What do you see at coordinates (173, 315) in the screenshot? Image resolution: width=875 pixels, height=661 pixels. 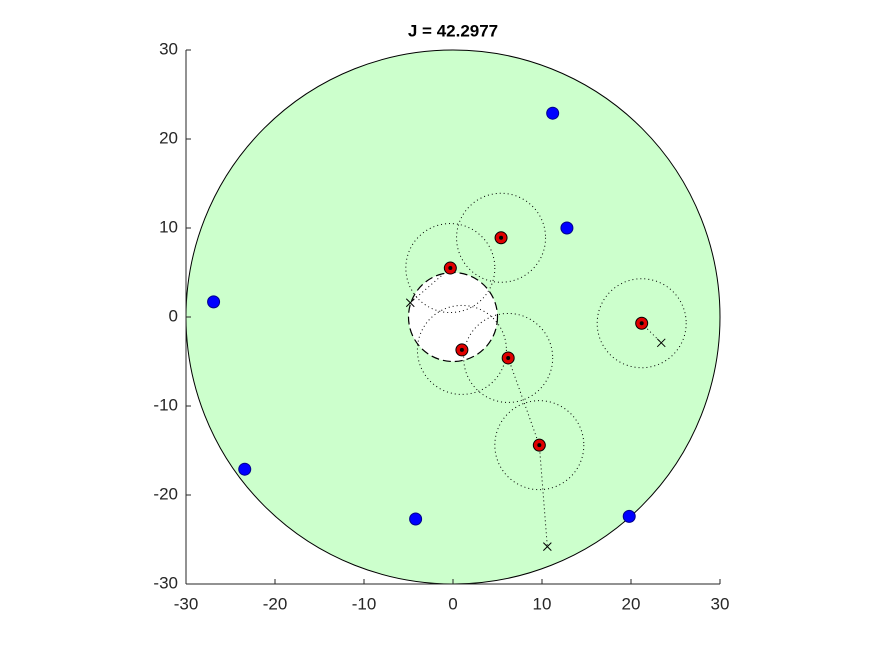 I see `y-tick-label: 0` at bounding box center [173, 315].